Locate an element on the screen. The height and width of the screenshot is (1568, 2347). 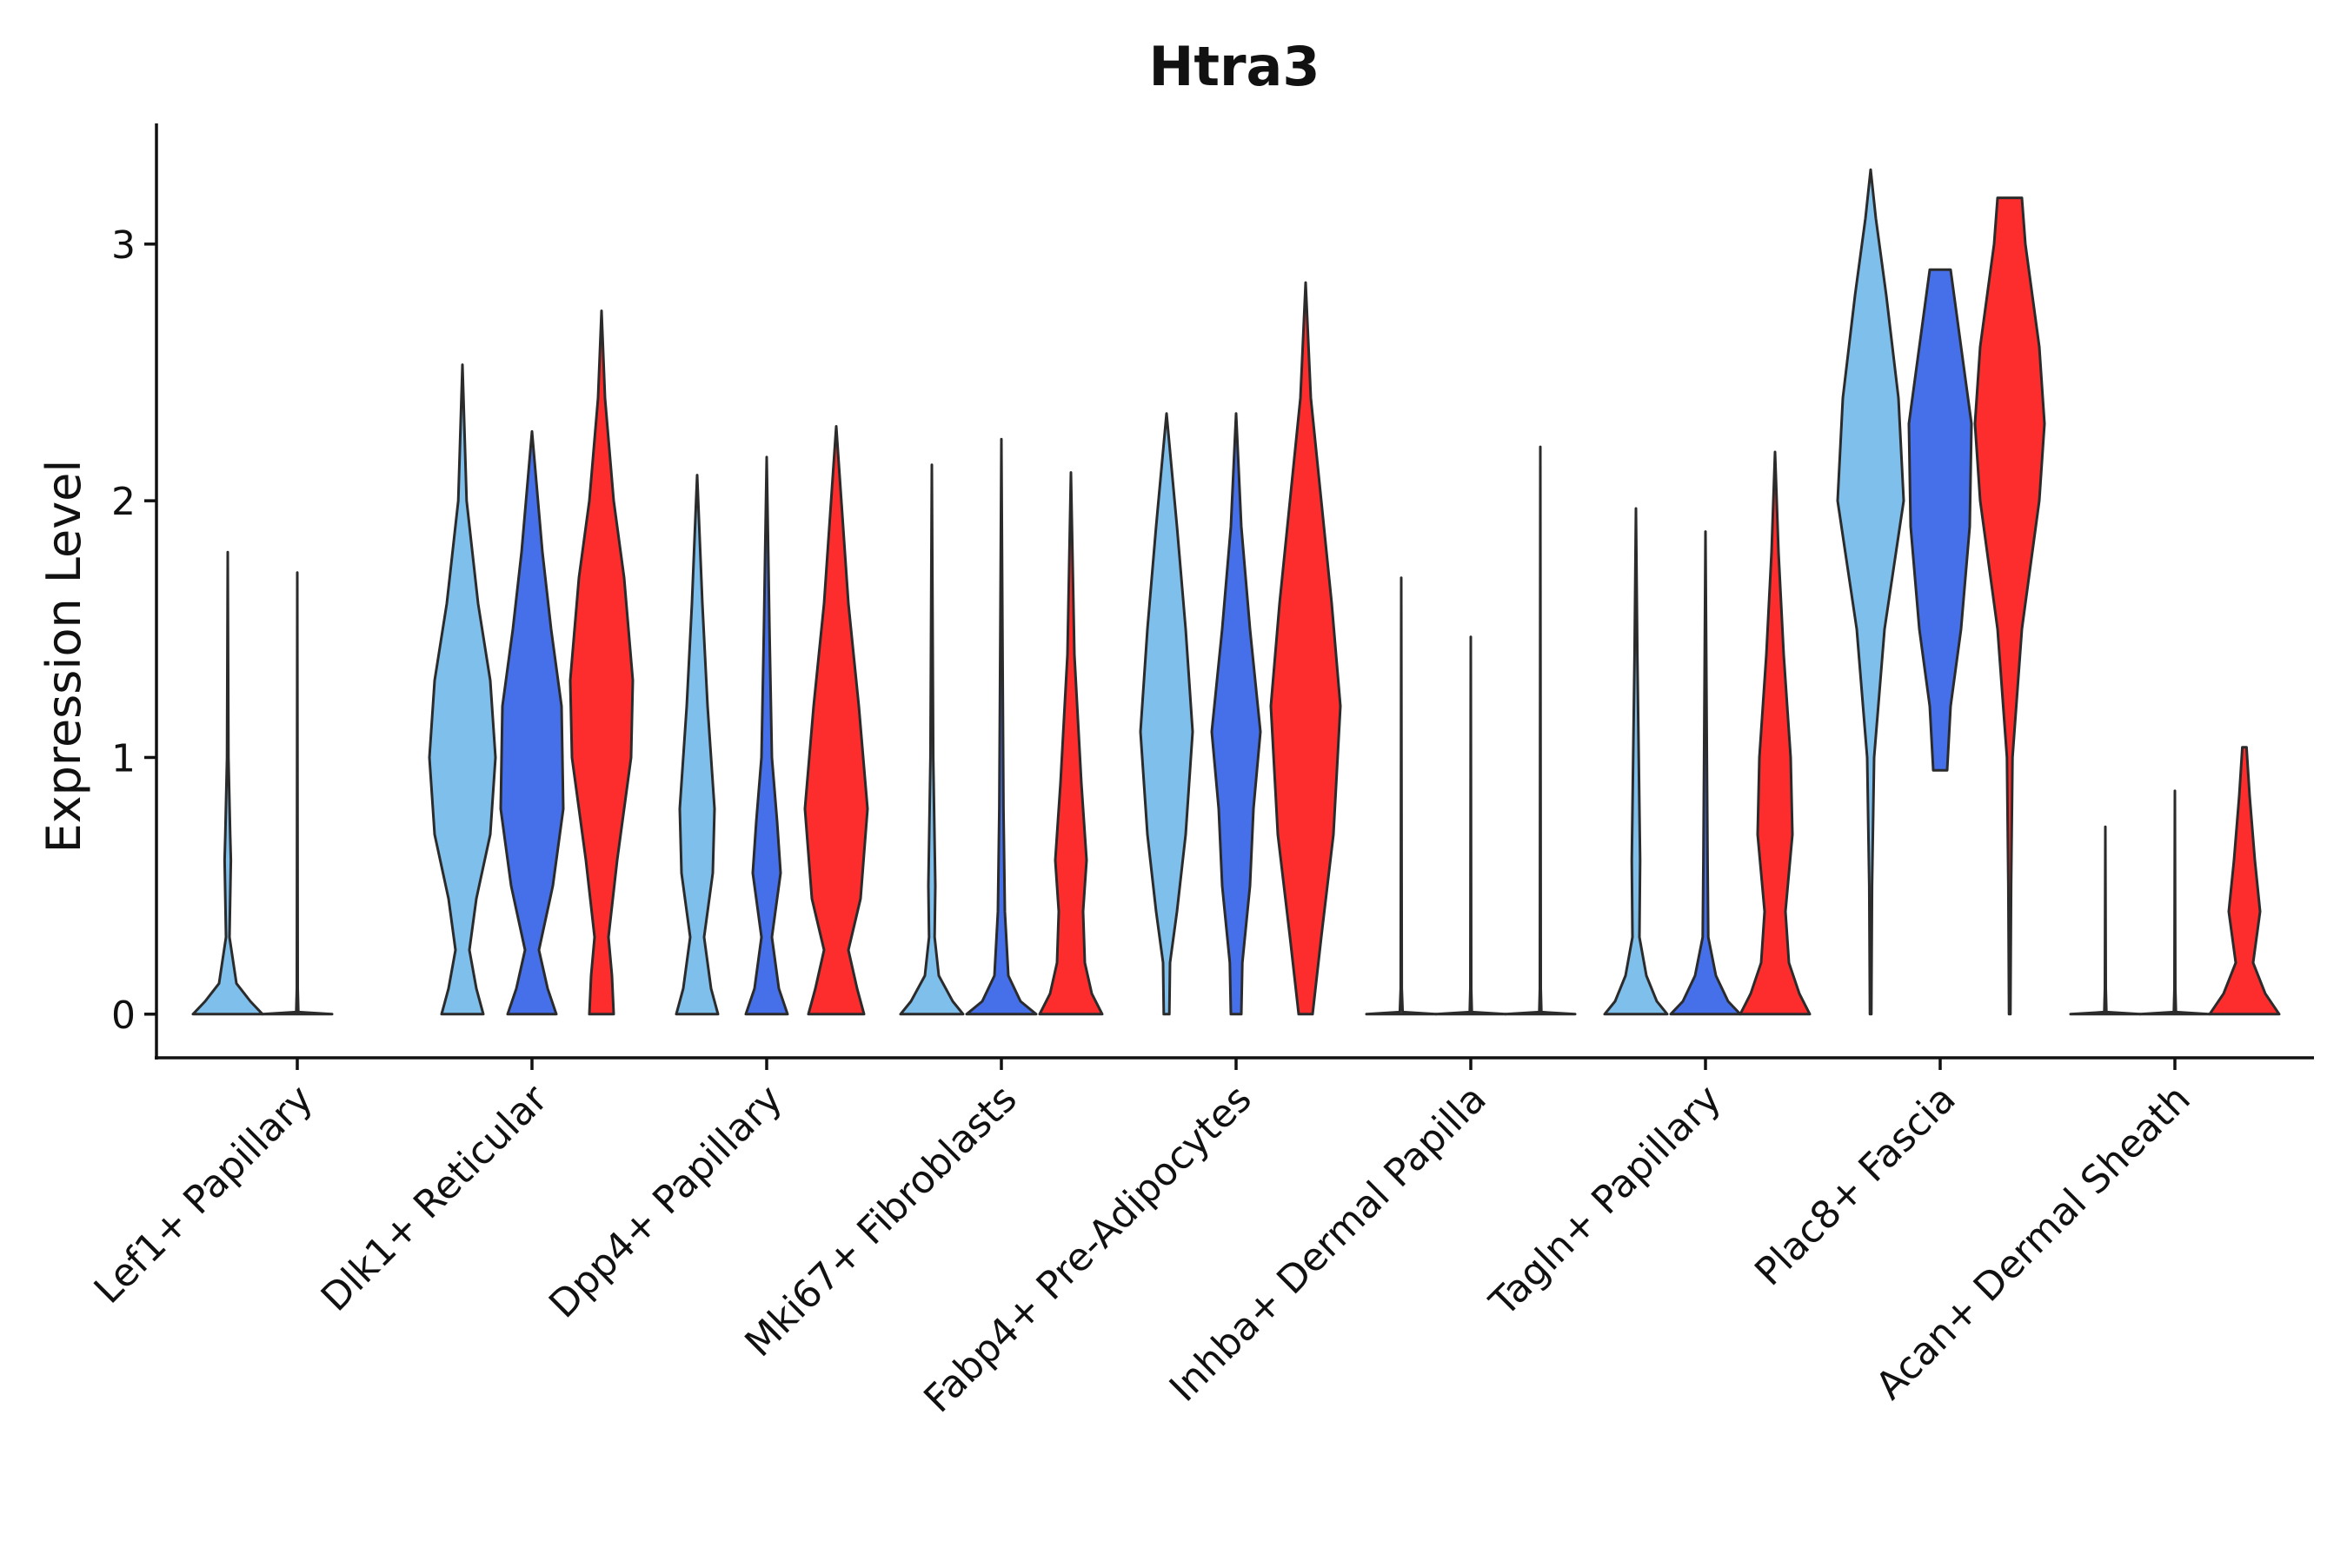
violin-3-dlk1-reticular is located at coordinates (601, 662).